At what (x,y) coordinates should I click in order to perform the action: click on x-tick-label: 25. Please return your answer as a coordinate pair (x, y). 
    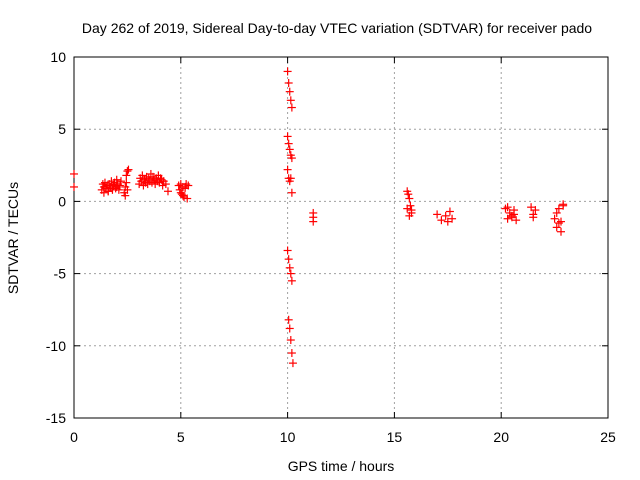
    Looking at the image, I should click on (608, 437).